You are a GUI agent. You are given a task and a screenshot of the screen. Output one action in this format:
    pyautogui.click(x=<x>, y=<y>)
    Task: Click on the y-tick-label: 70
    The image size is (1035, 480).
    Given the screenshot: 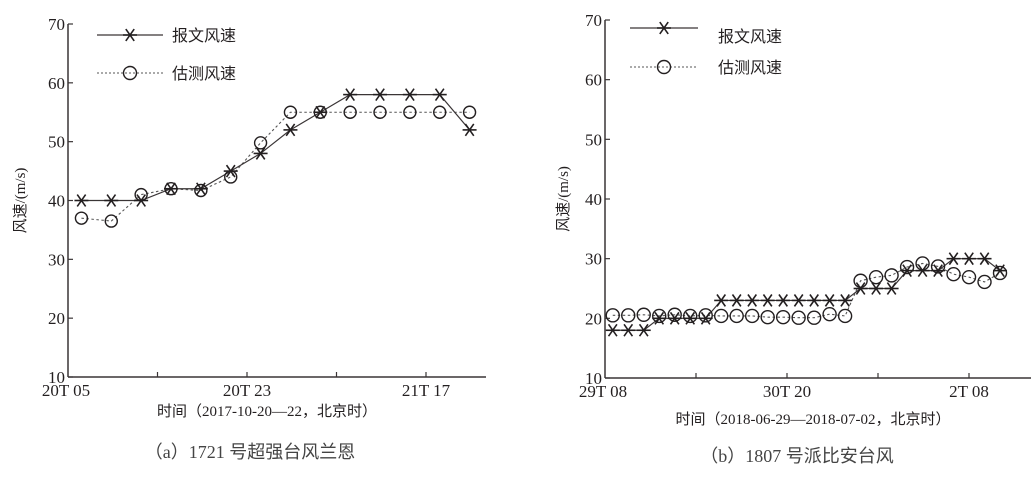 What is the action you would take?
    pyautogui.click(x=56, y=24)
    